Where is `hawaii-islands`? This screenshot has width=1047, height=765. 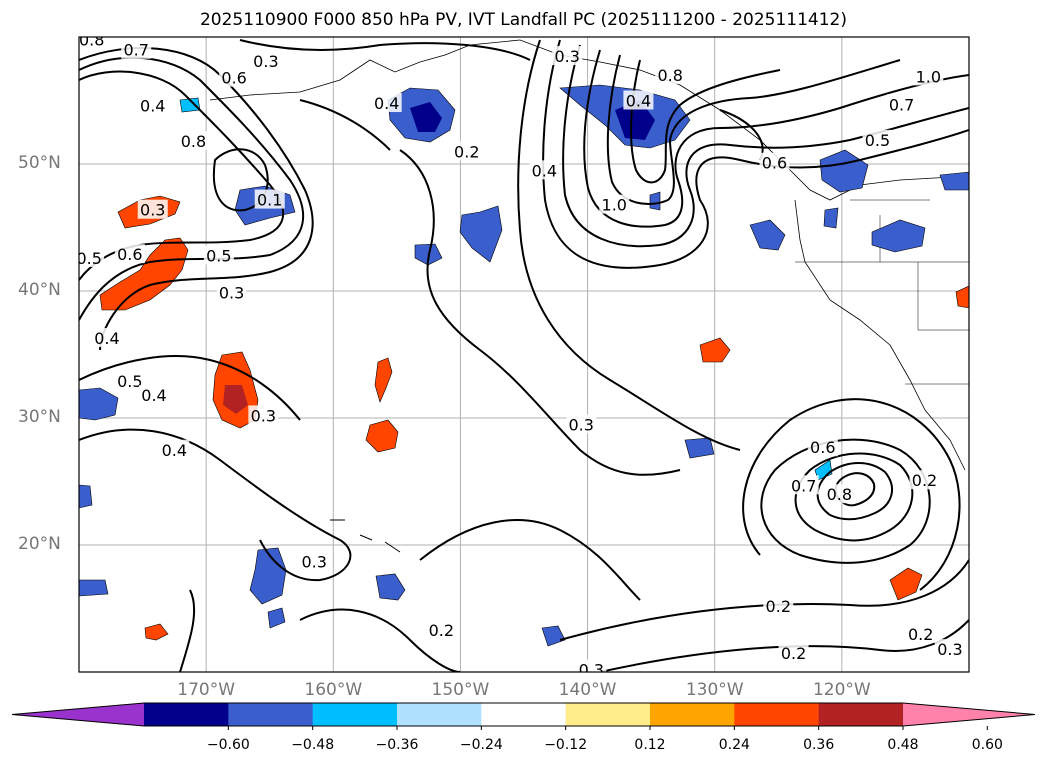 hawaii-islands is located at coordinates (365, 536).